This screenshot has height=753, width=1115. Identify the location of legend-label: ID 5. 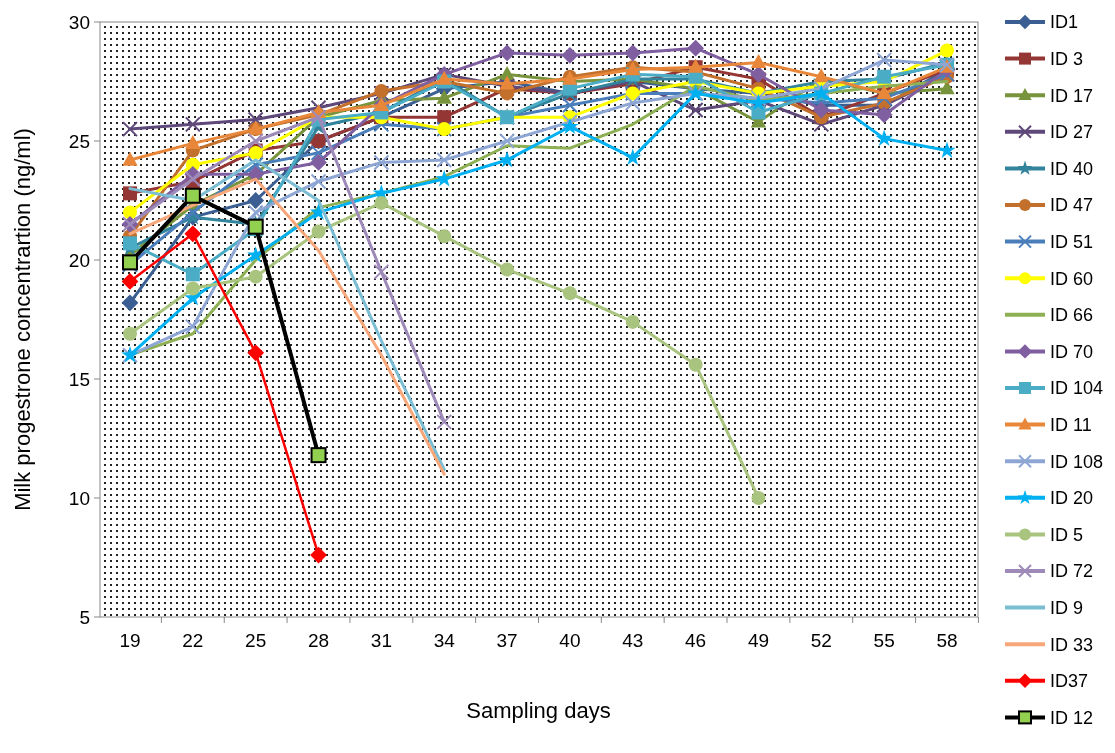
(1067, 534).